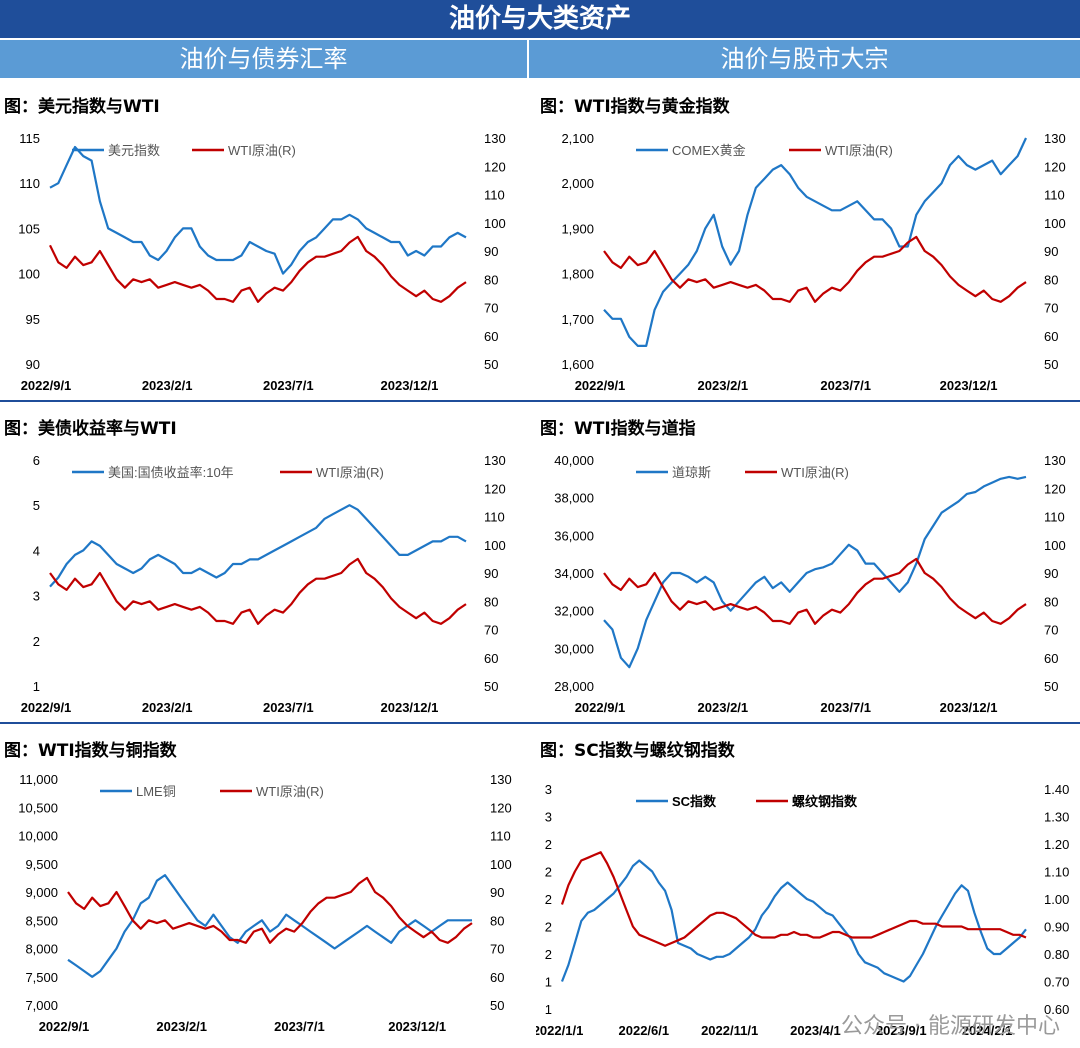 The width and height of the screenshot is (1080, 1048). What do you see at coordinates (804, 59) in the screenshot?
I see `section-header-stocks-commodities: 油价与股市大宗` at bounding box center [804, 59].